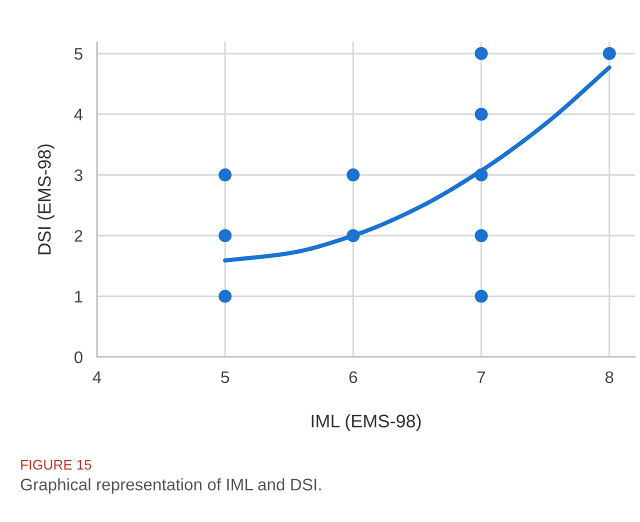  I want to click on x-tick-label: 4, so click(97, 377).